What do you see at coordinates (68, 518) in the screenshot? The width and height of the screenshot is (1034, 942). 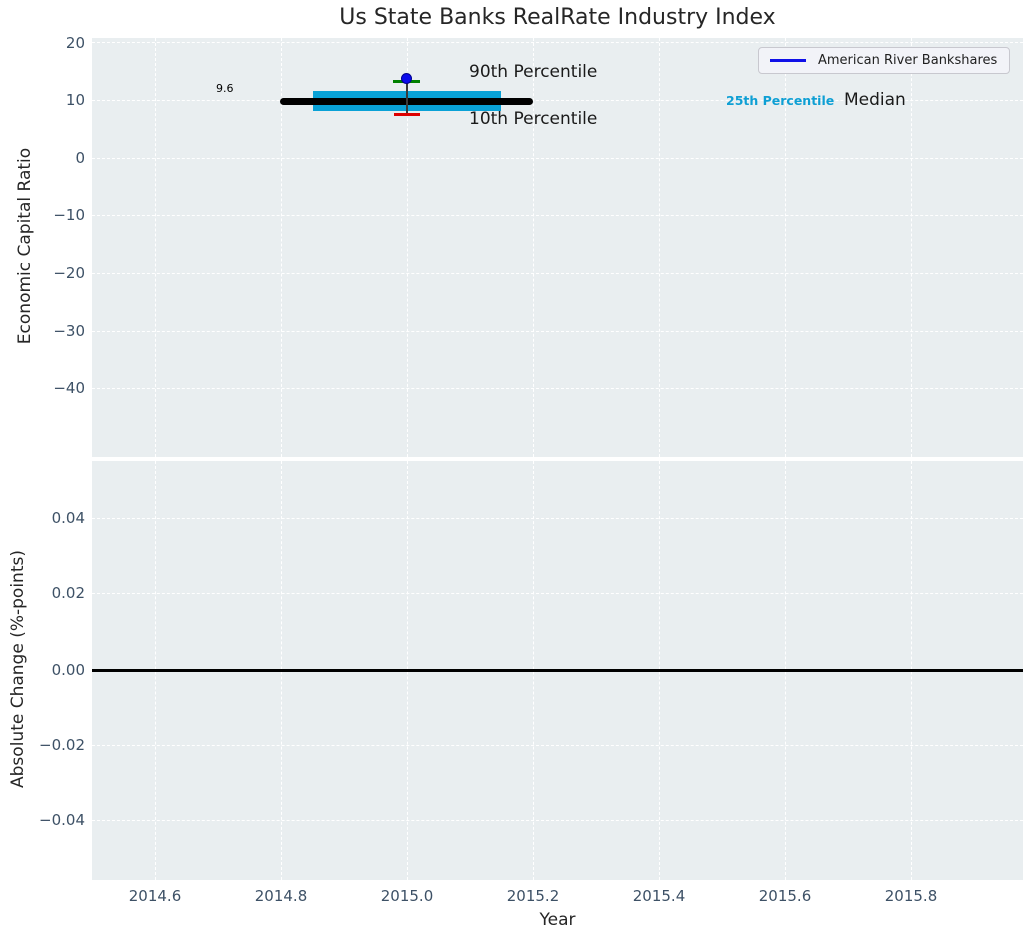 I see `ytick-label: 0.04` at bounding box center [68, 518].